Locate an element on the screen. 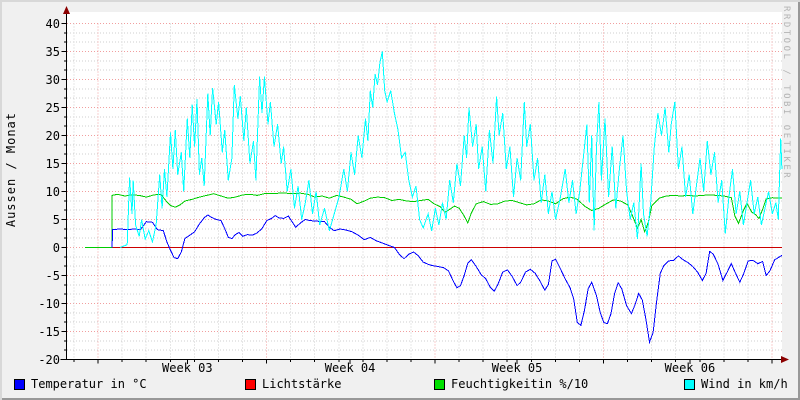 The width and height of the screenshot is (800, 400). y-tick-label: 25 is located at coordinates (52, 107).